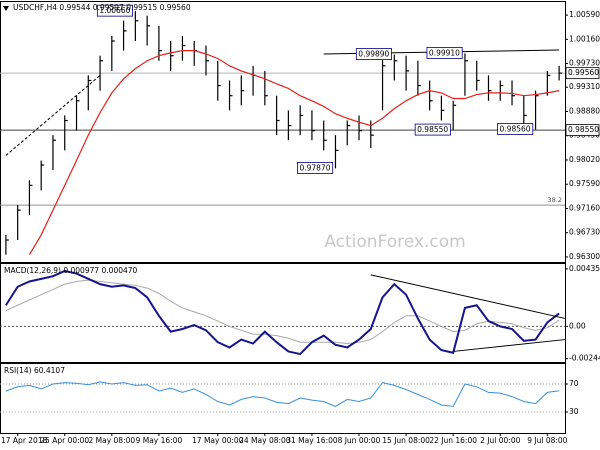 The width and height of the screenshot is (600, 450). I want to click on macd-signal, so click(282, 312).